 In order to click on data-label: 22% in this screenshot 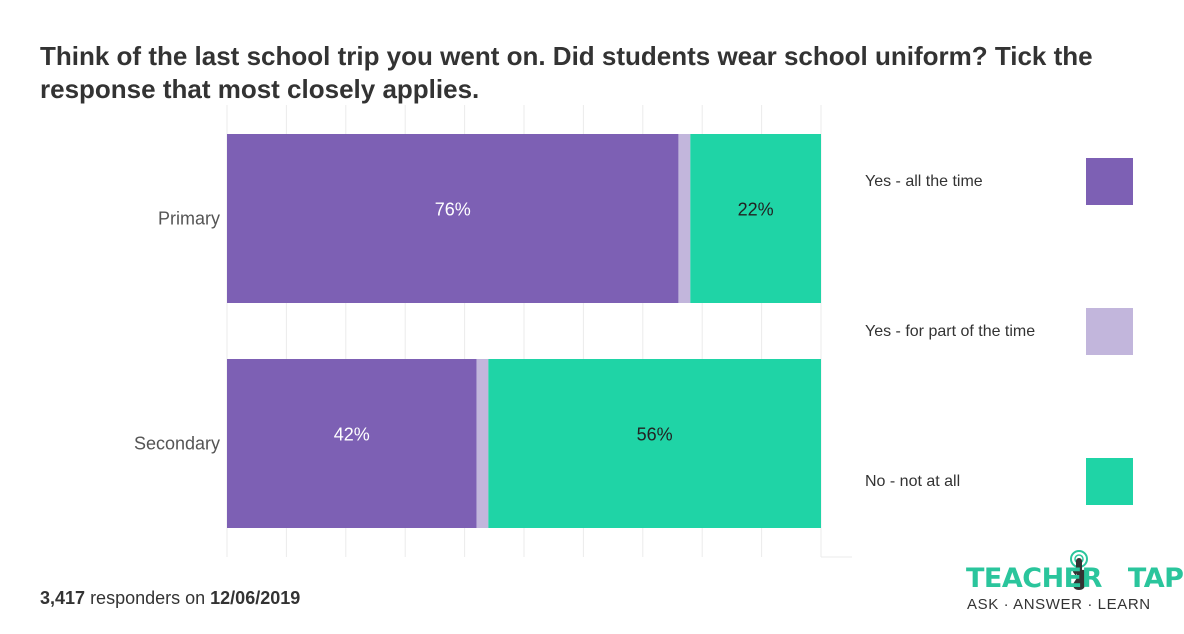, I will do `click(756, 210)`.